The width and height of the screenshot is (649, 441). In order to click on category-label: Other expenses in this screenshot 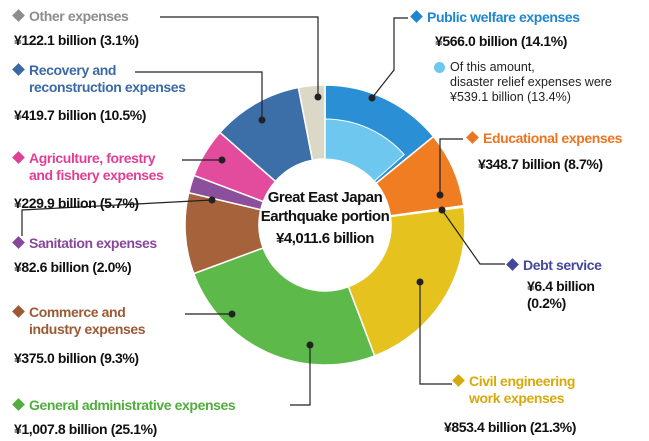, I will do `click(70, 16)`.